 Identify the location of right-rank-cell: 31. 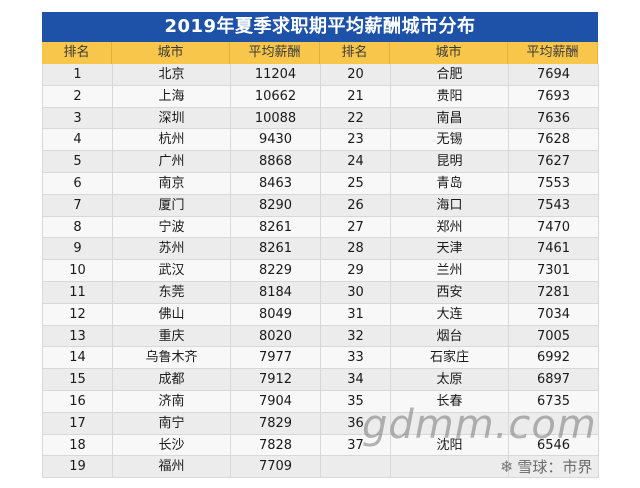
(356, 314).